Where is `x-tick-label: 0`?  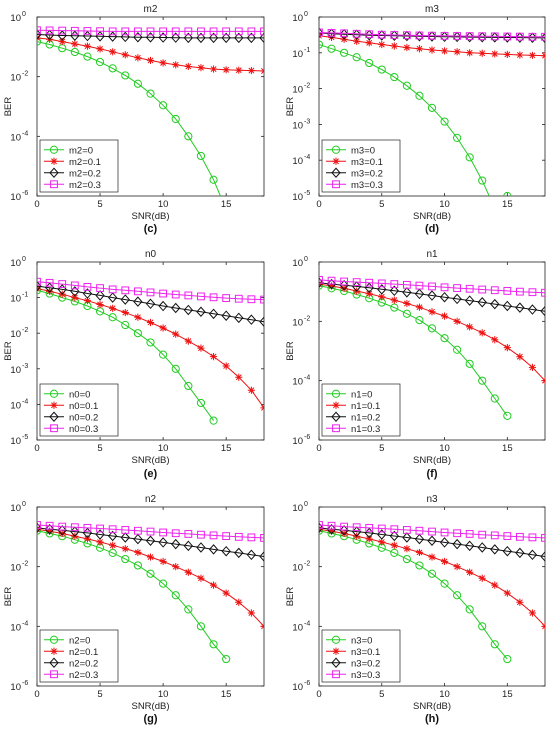
x-tick-label: 0 is located at coordinates (318, 204).